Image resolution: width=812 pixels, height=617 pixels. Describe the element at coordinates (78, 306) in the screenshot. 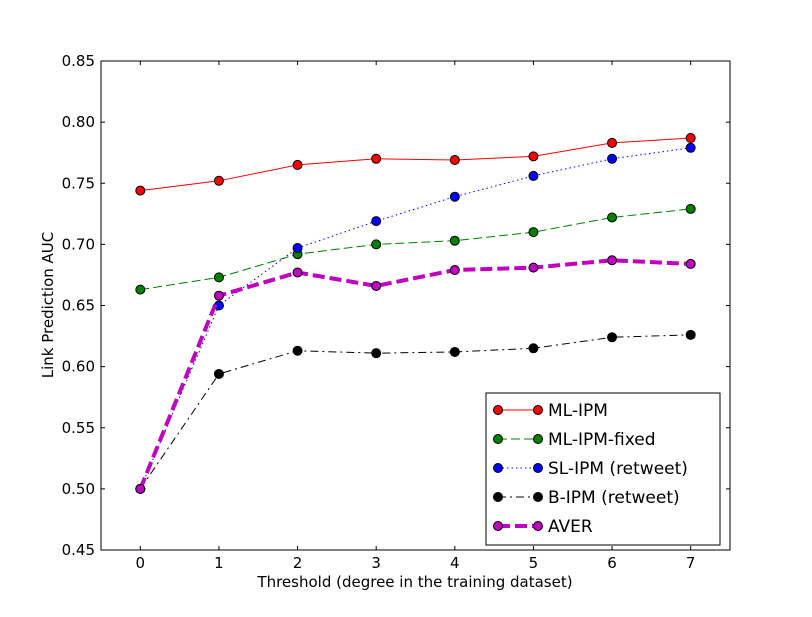

I see `y-tick-label: 0.65` at that location.